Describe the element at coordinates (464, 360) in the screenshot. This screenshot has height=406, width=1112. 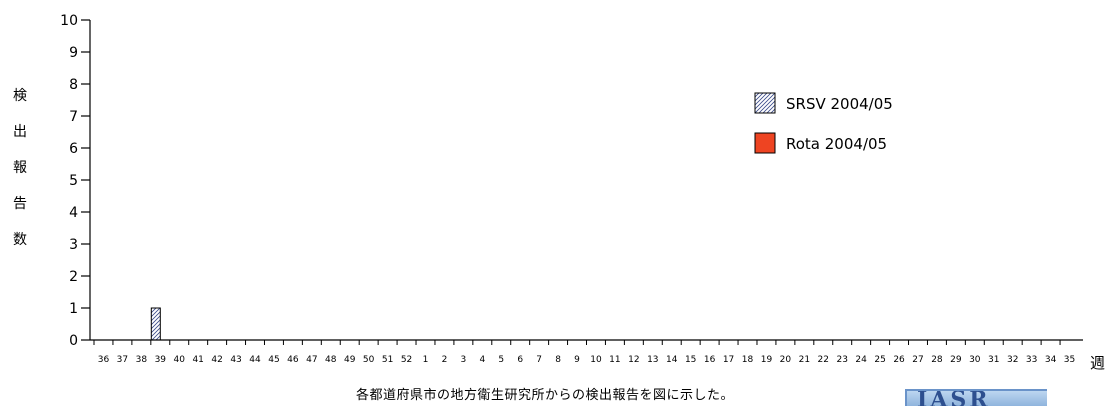
I see `x-tick-label: 3` at that location.